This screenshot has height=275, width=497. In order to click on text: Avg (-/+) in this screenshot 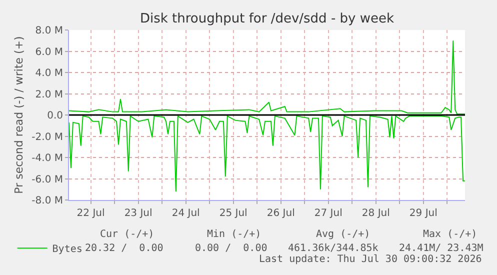, I will do `click(343, 234)`.